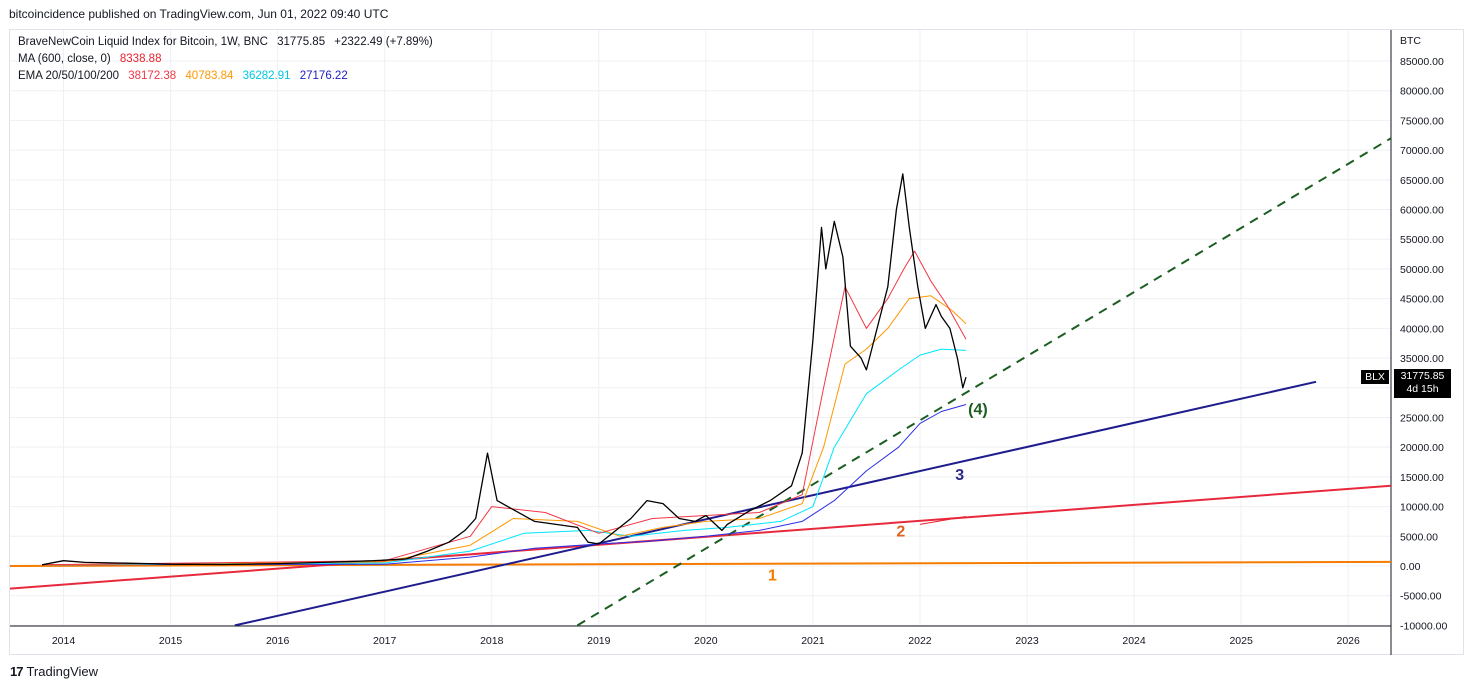 The height and width of the screenshot is (690, 1473). What do you see at coordinates (1422, 376) in the screenshot?
I see `last-price: 31775.85` at bounding box center [1422, 376].